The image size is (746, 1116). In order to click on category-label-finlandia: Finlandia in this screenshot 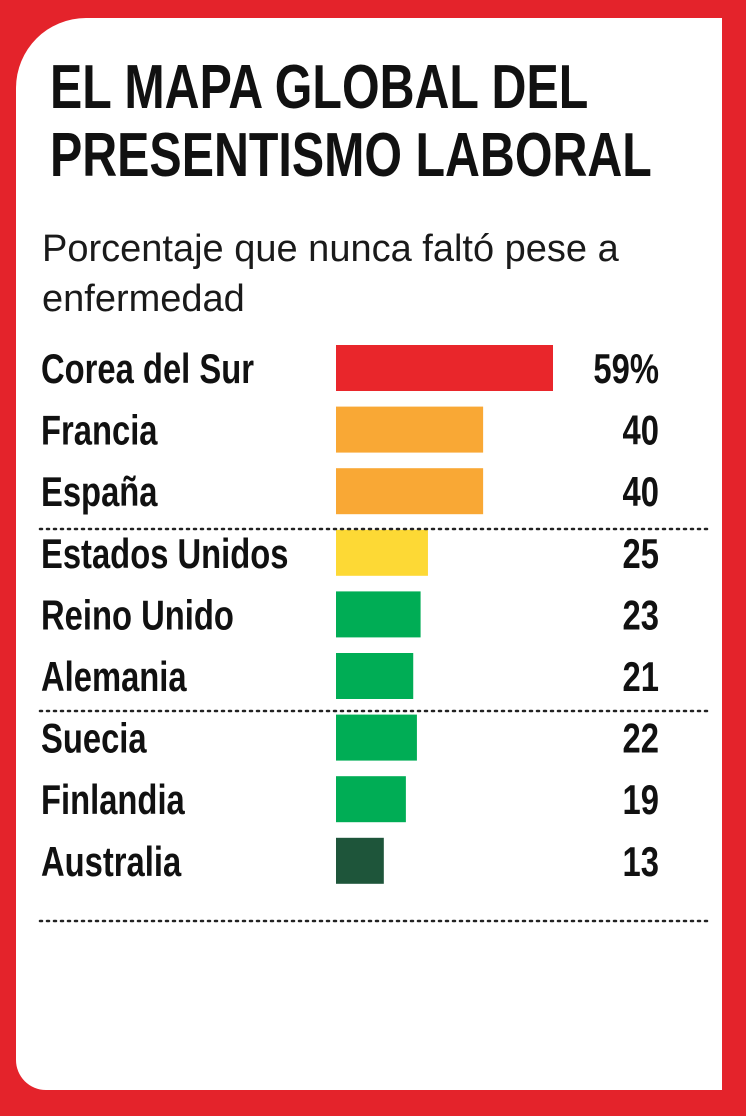, I will do `click(113, 799)`.